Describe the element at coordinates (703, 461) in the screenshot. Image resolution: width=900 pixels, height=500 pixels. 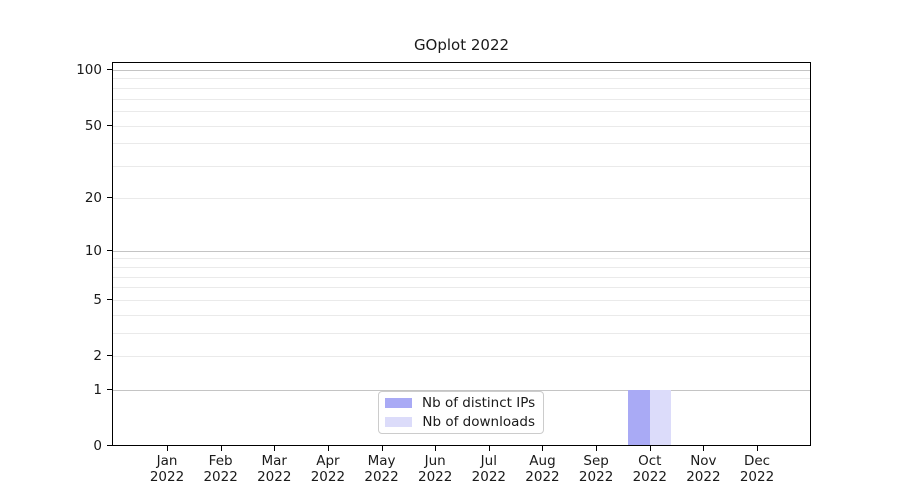
I see `x-tick-month: Nov` at that location.